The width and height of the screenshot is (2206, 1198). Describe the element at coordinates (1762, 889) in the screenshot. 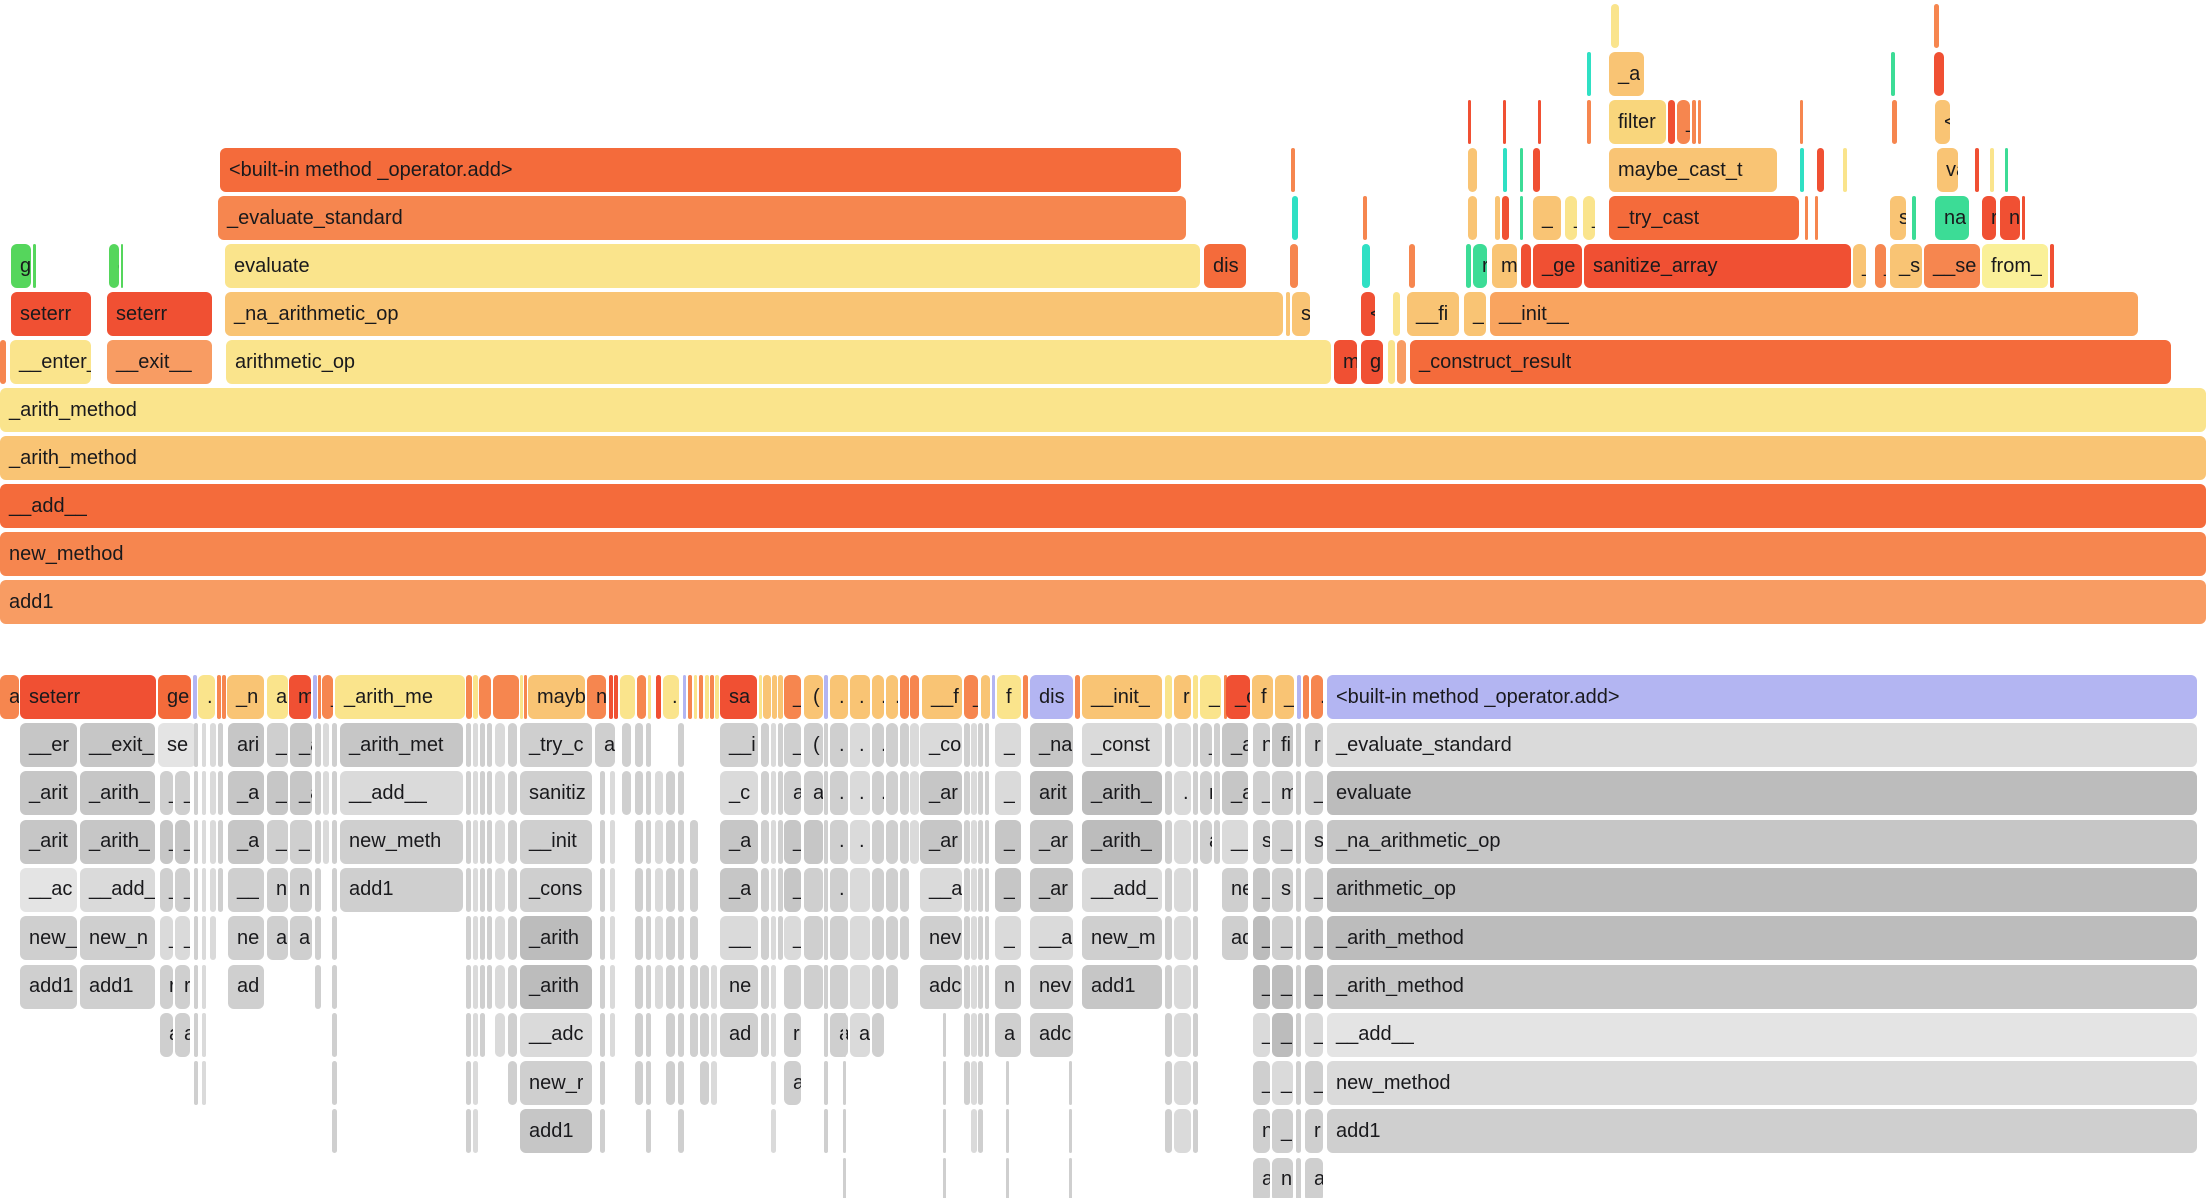

I see `frame-block: arithmetic_op` at that location.